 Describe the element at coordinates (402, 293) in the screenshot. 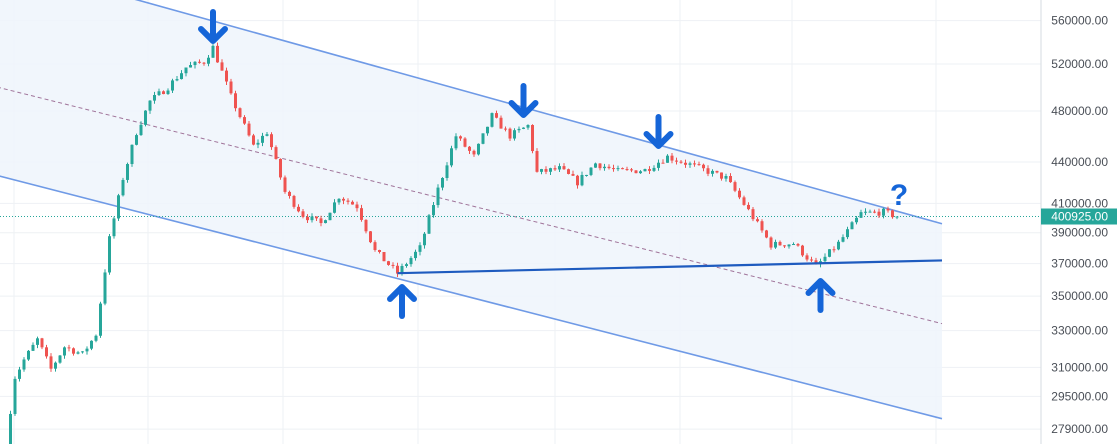

I see `arrow-head` at that location.